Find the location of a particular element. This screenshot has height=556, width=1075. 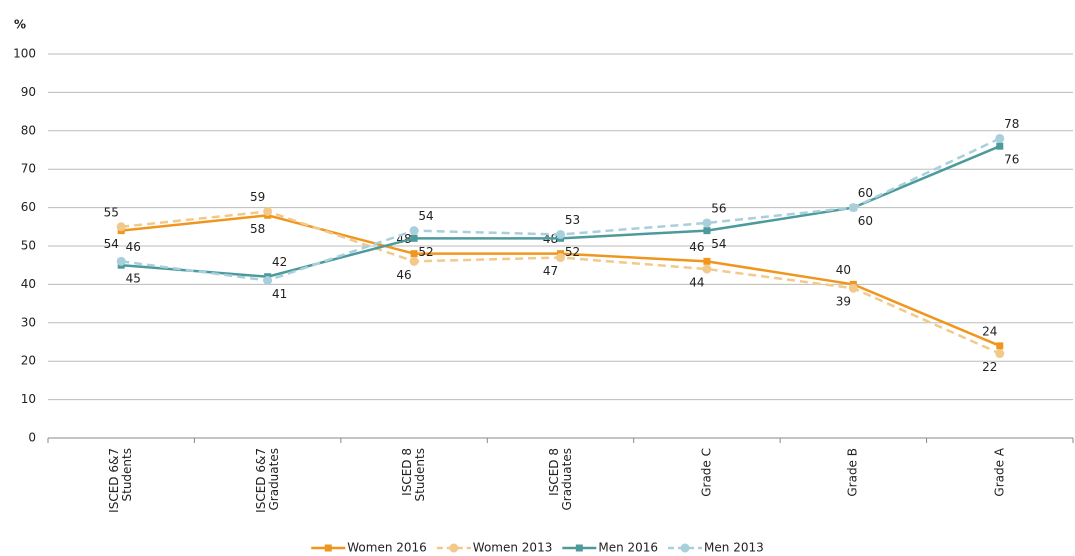

data-label: 45 is located at coordinates (133, 279).